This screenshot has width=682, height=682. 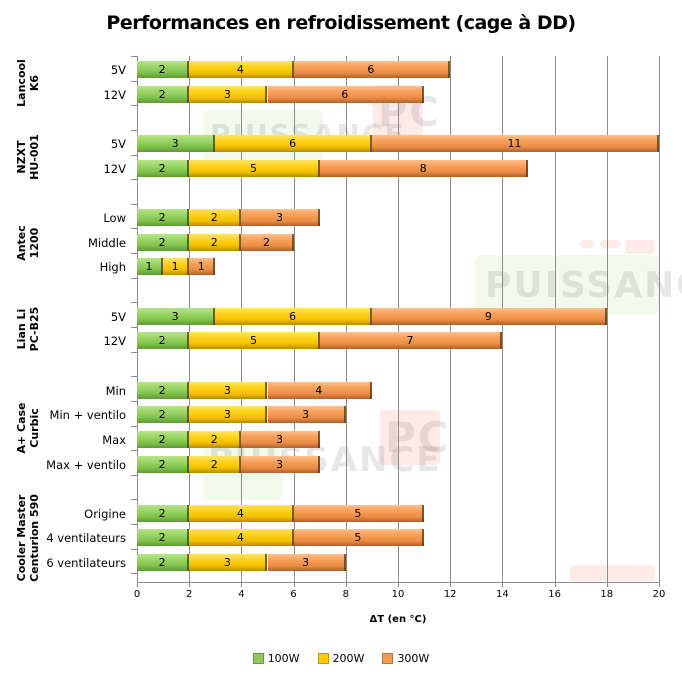 What do you see at coordinates (411, 341) in the screenshot?
I see `bar-segment-300W: 7` at bounding box center [411, 341].